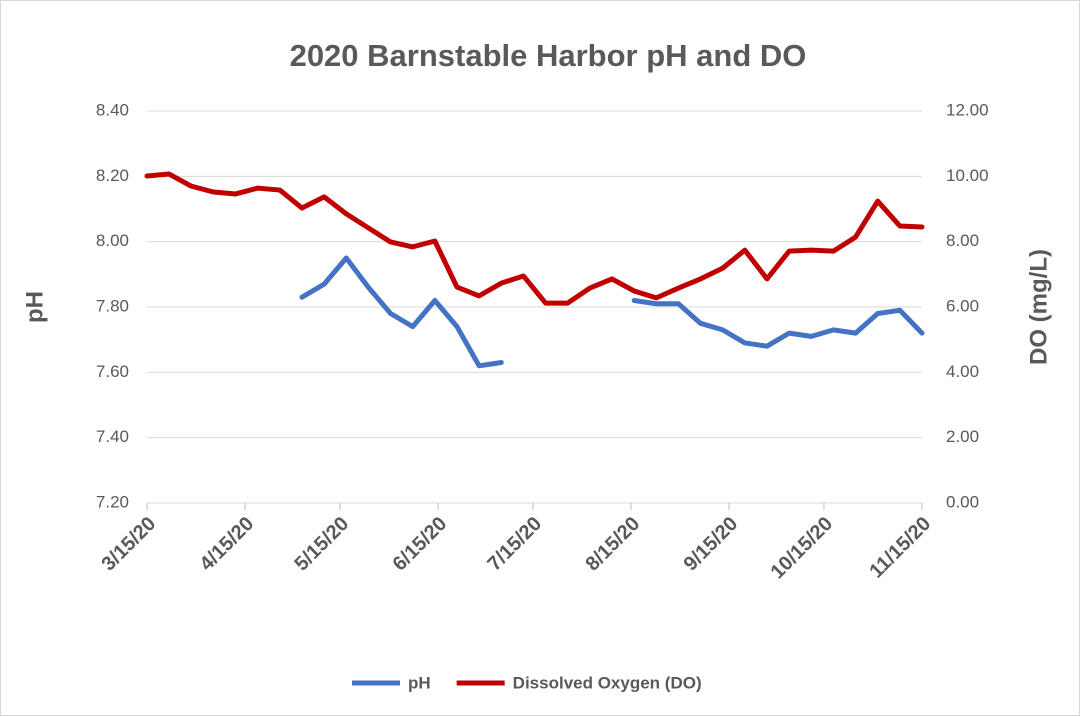  What do you see at coordinates (419, 682) in the screenshot?
I see `legend-label: pH` at bounding box center [419, 682].